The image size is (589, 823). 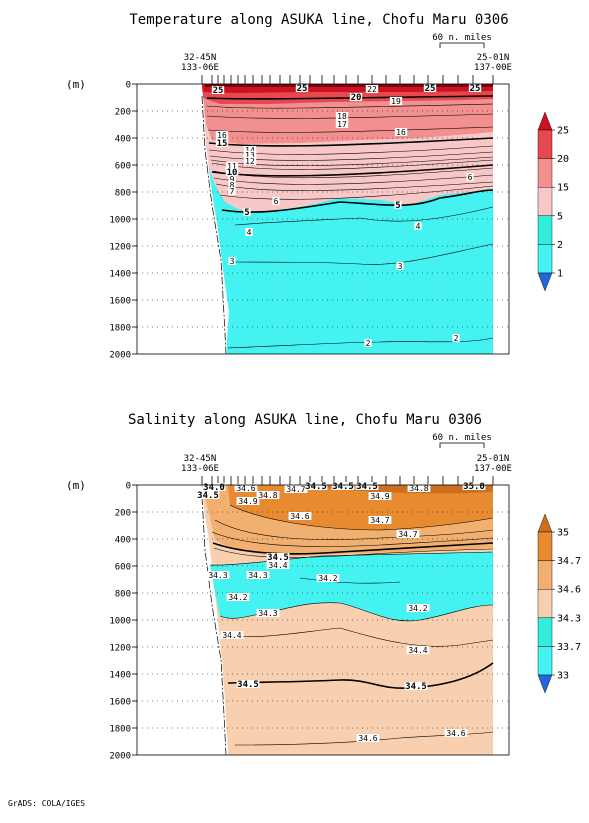 I want to click on y-tick-label: 0, so click(x=128, y=487).